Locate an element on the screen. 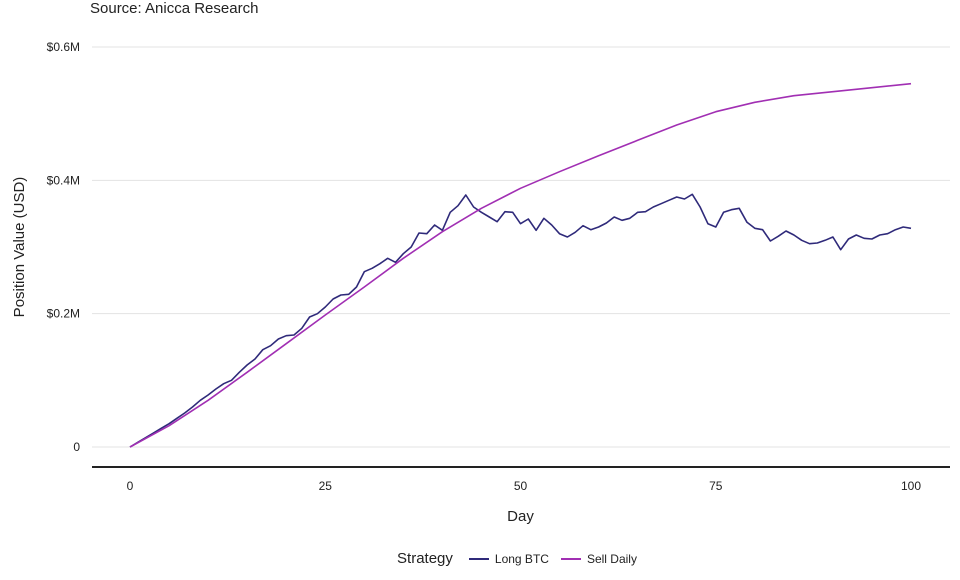 This screenshot has width=960, height=580. legend: Strategy Long BTC Sell Daily is located at coordinates (480, 558).